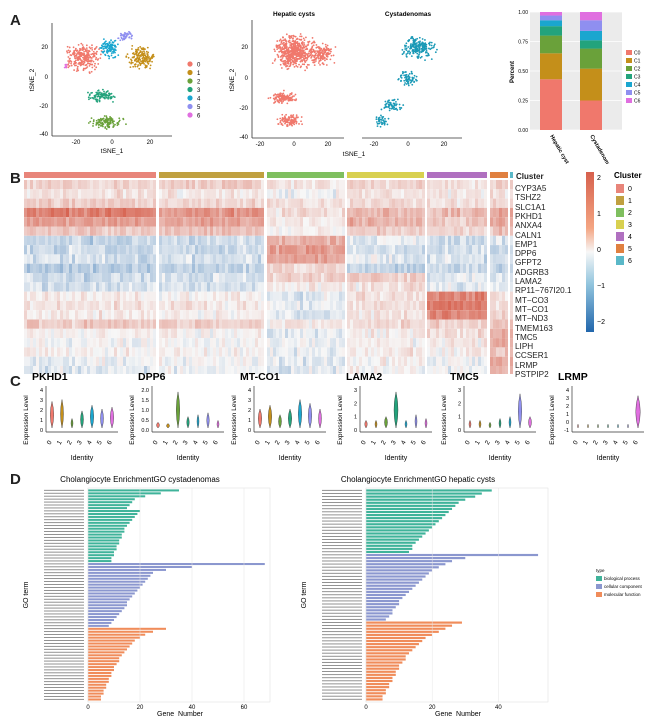 The height and width of the screenshot is (716, 650). What do you see at coordinates (90, 175) in the screenshot?
I see `cluster-bar` at bounding box center [90, 175].